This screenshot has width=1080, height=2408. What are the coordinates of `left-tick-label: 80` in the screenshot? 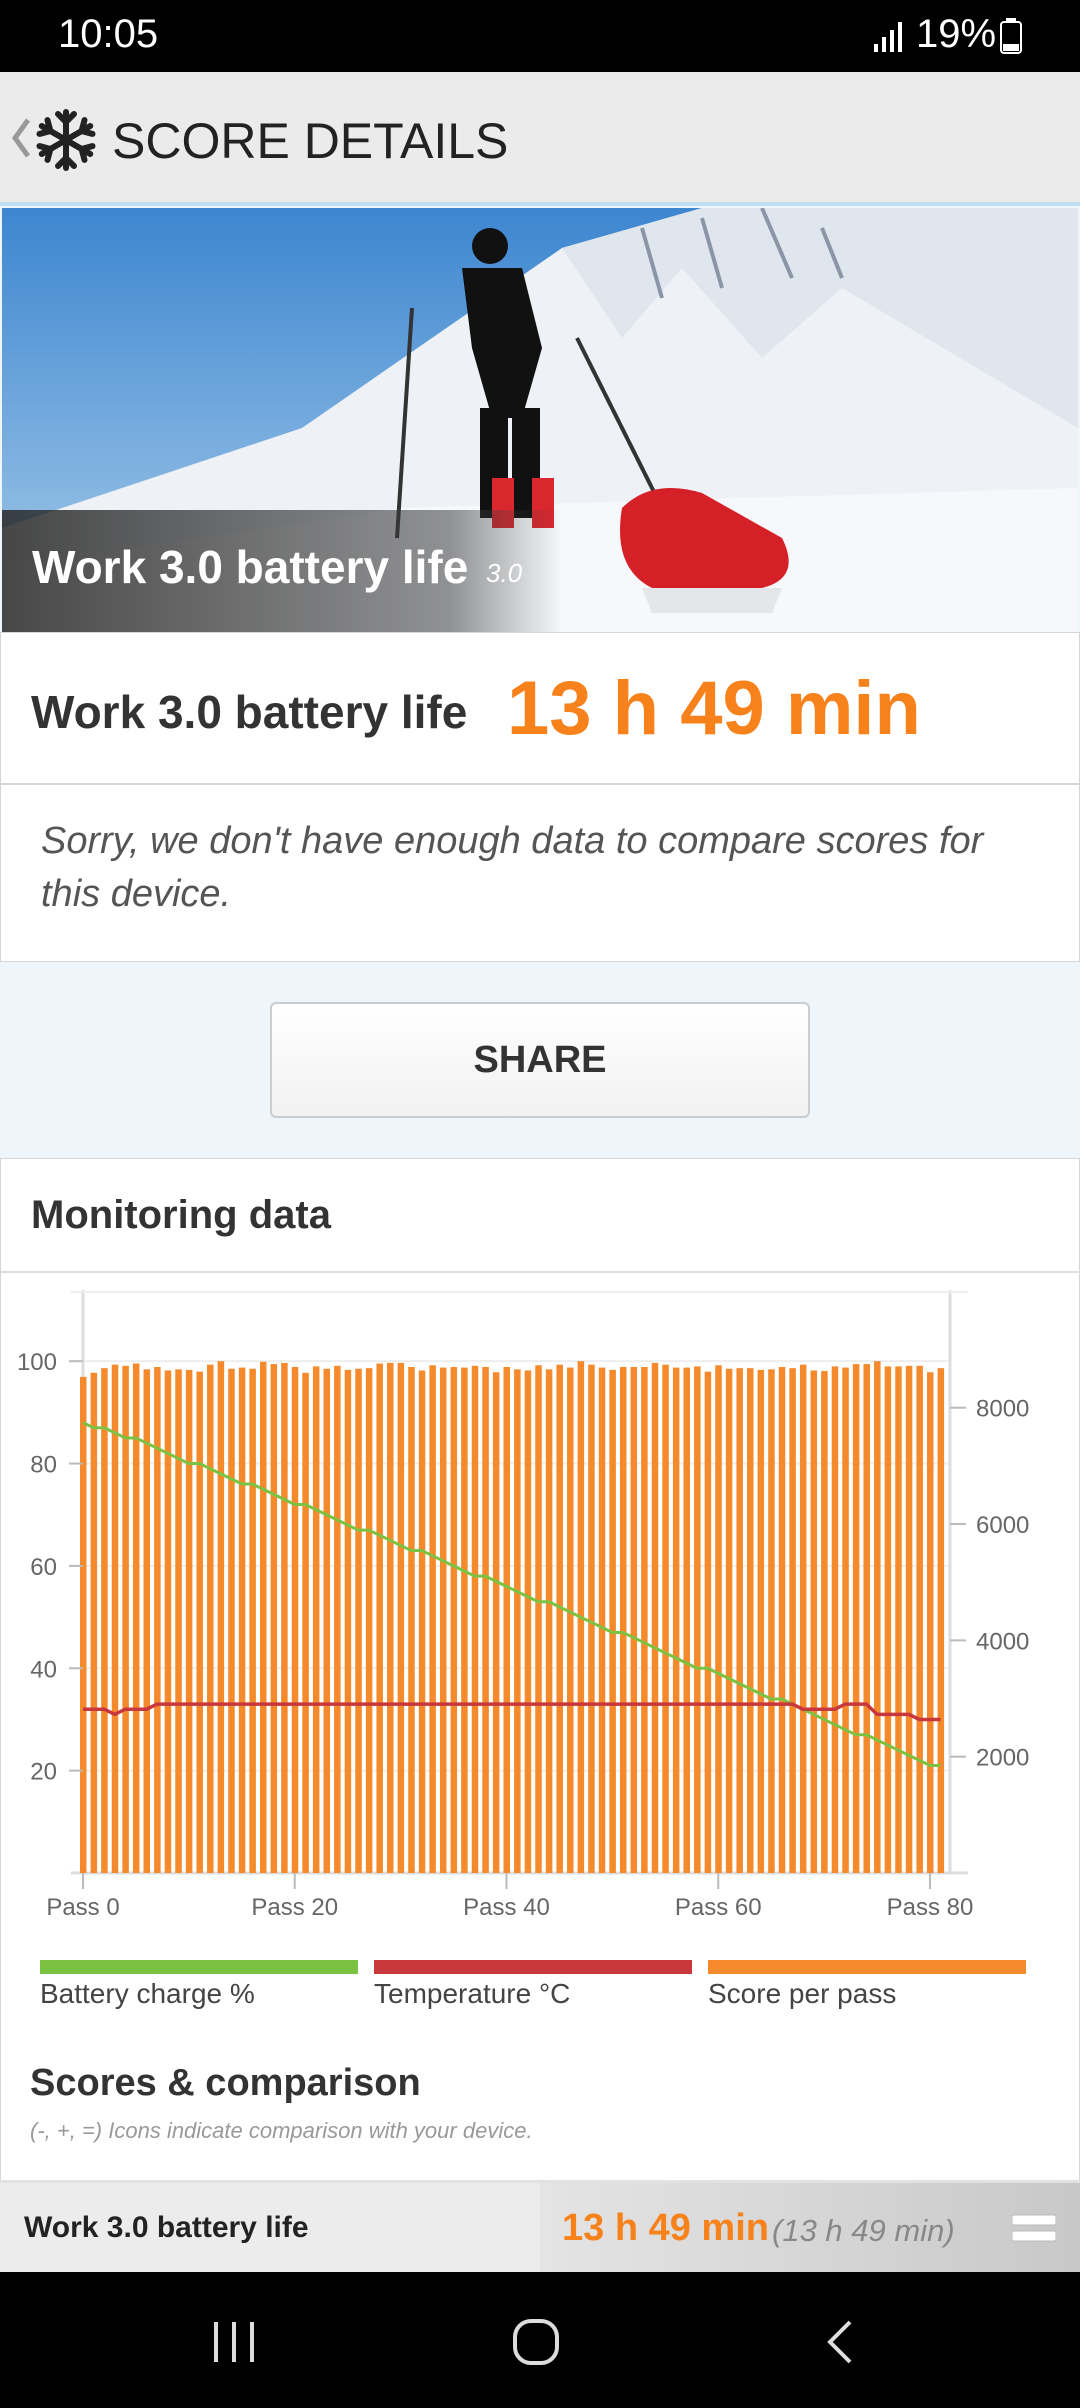 It's located at (43, 1465).